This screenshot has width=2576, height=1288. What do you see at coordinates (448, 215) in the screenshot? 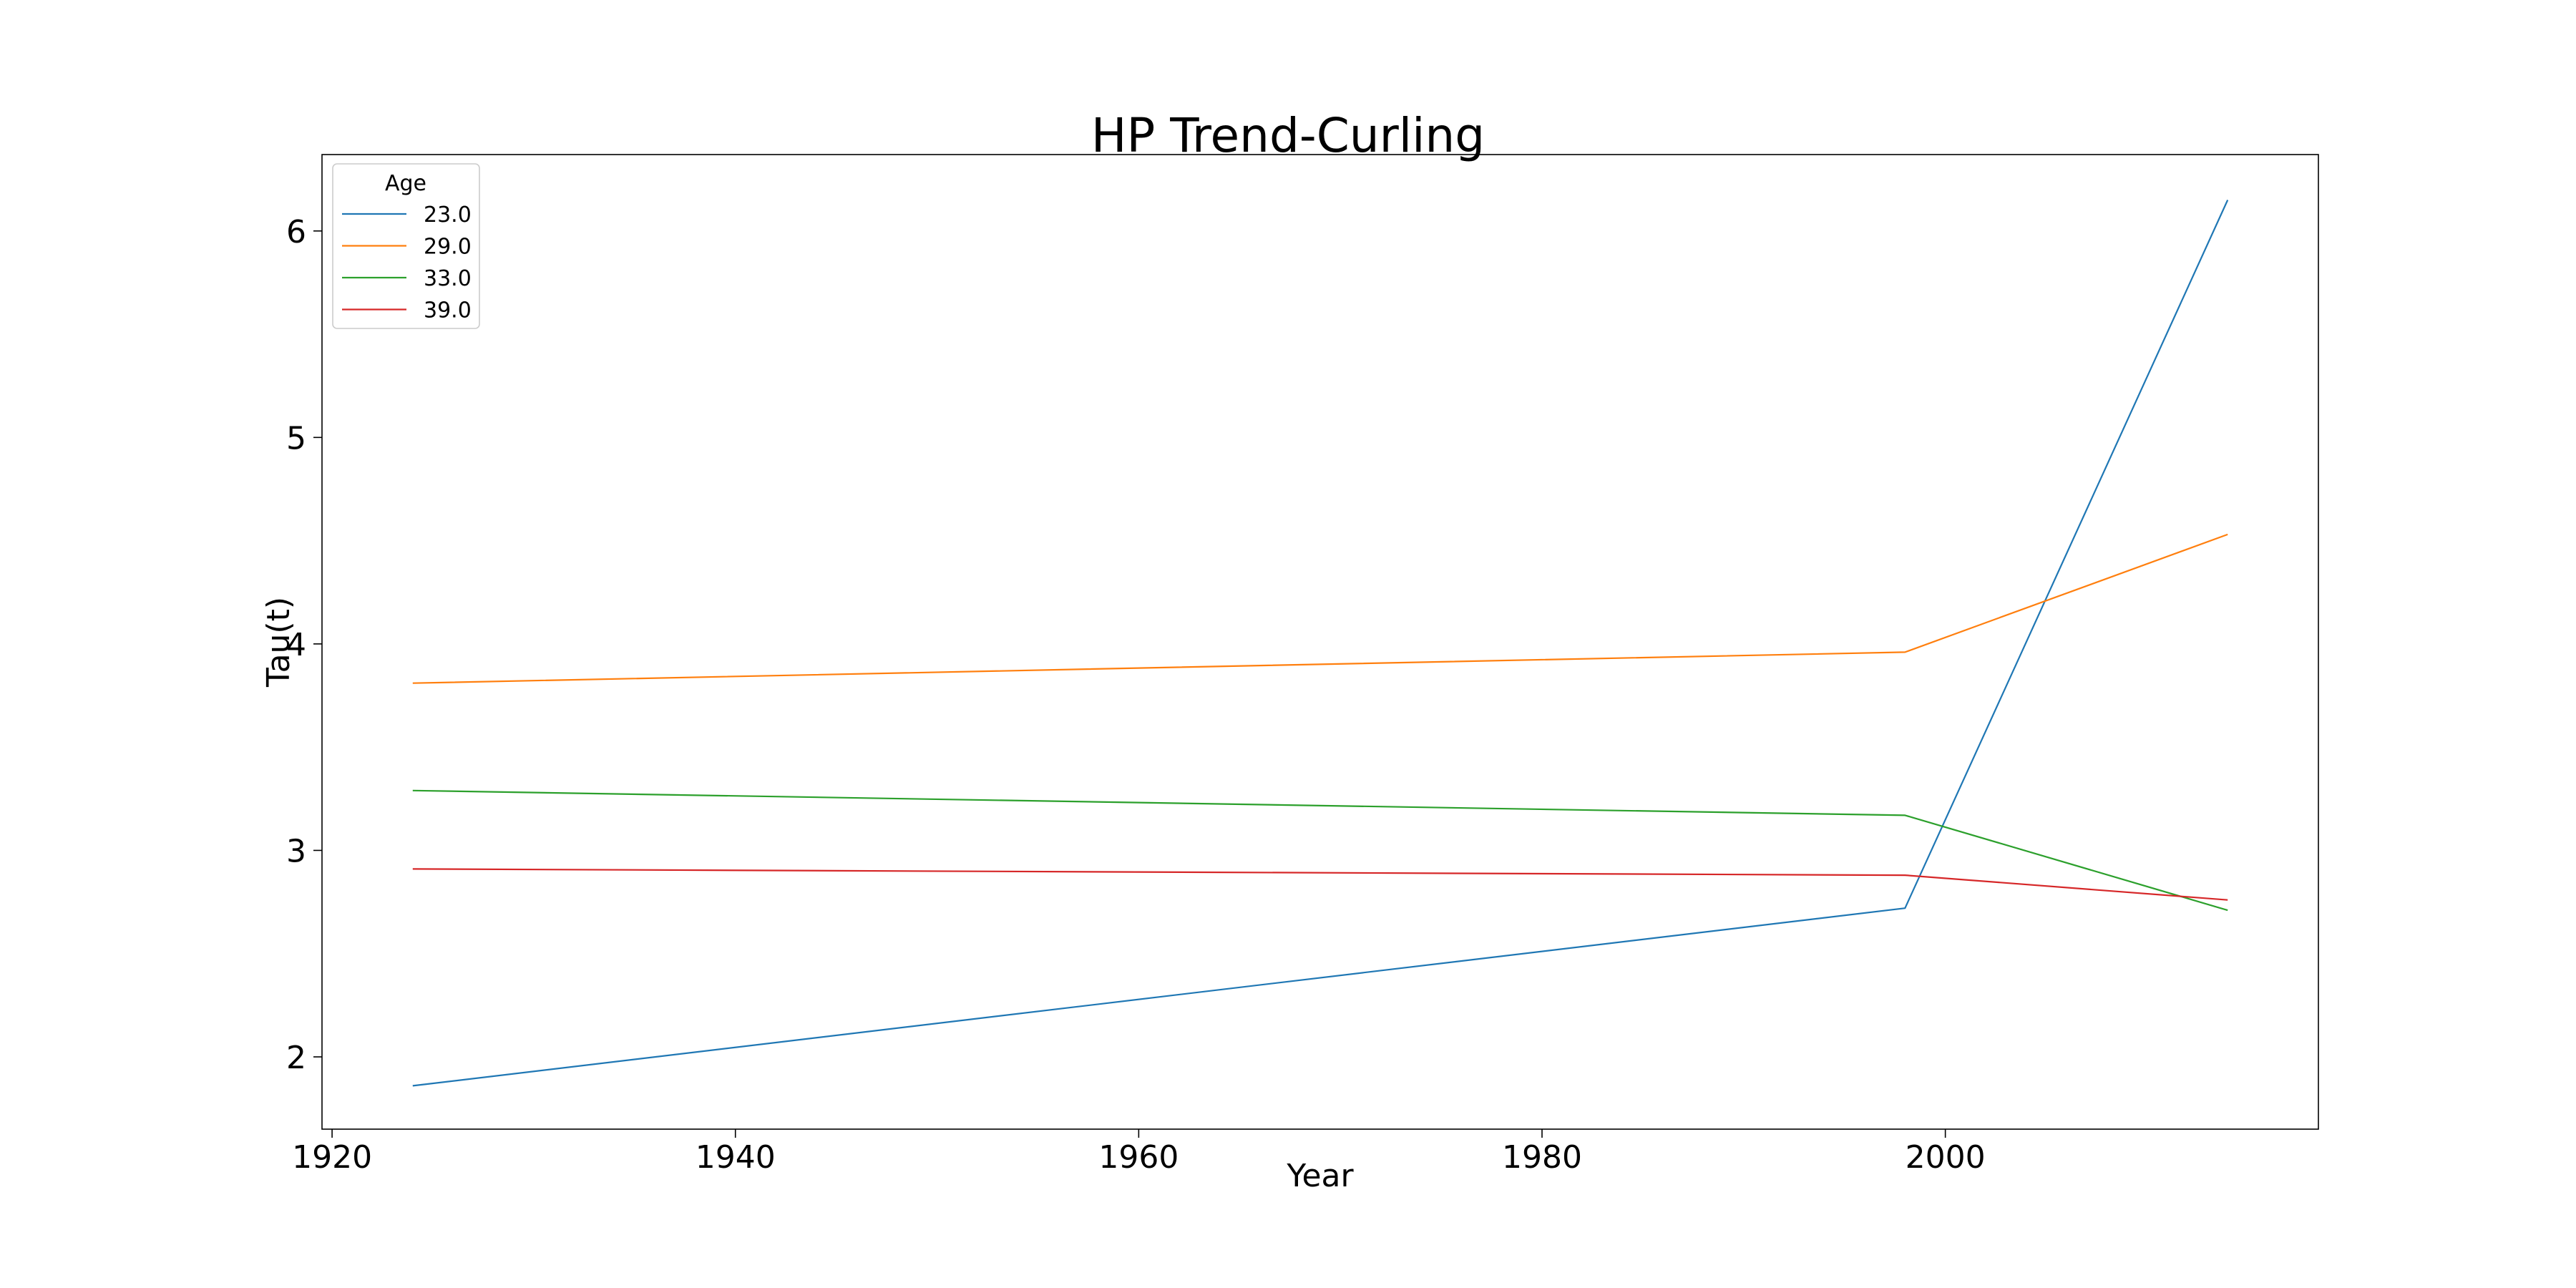
I see `legend-label-23.0: 23.0` at bounding box center [448, 215].